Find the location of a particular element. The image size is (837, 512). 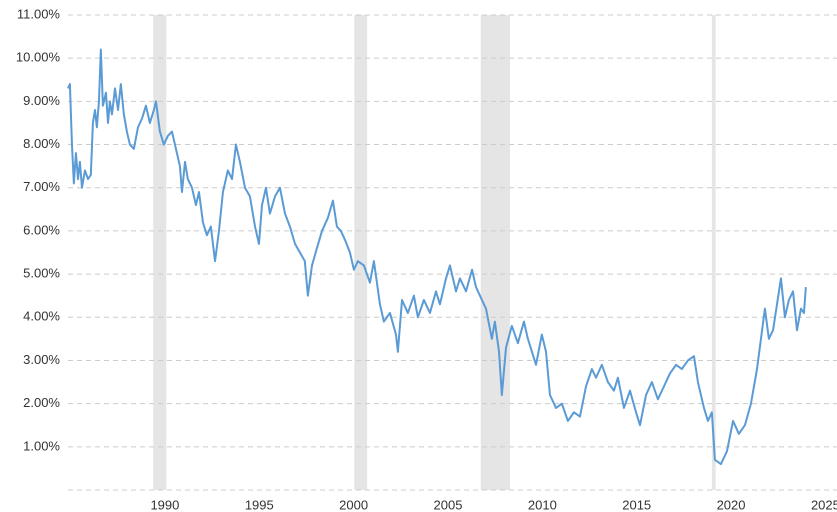

y-tick-label: 11.00% is located at coordinates (39, 13).